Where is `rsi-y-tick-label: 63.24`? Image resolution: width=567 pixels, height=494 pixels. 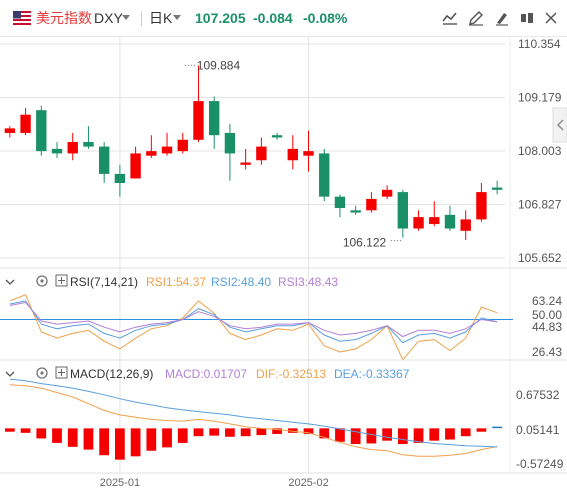
rsi-y-tick-label: 63.24 is located at coordinates (547, 301).